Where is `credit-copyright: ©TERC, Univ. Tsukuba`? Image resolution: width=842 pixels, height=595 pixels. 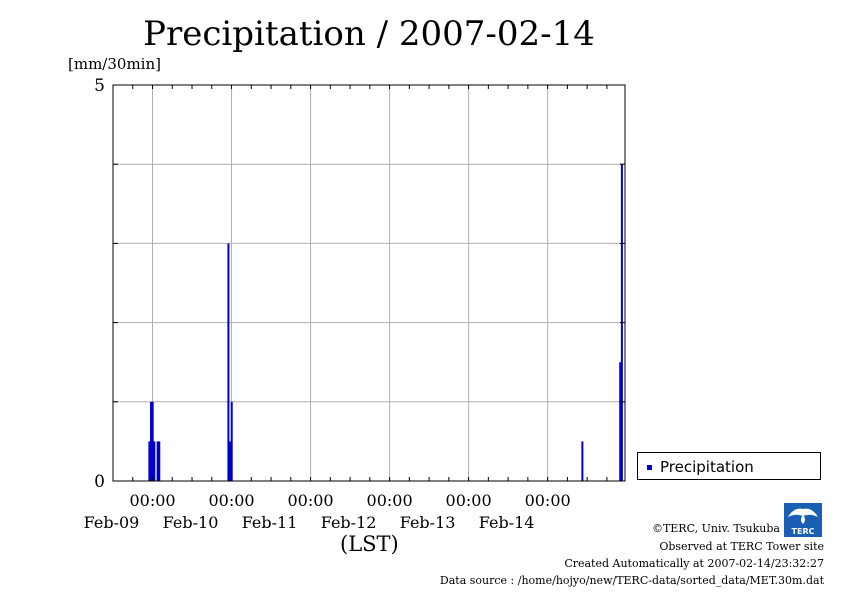 credit-copyright: ©TERC, Univ. Tsukuba is located at coordinates (715, 528).